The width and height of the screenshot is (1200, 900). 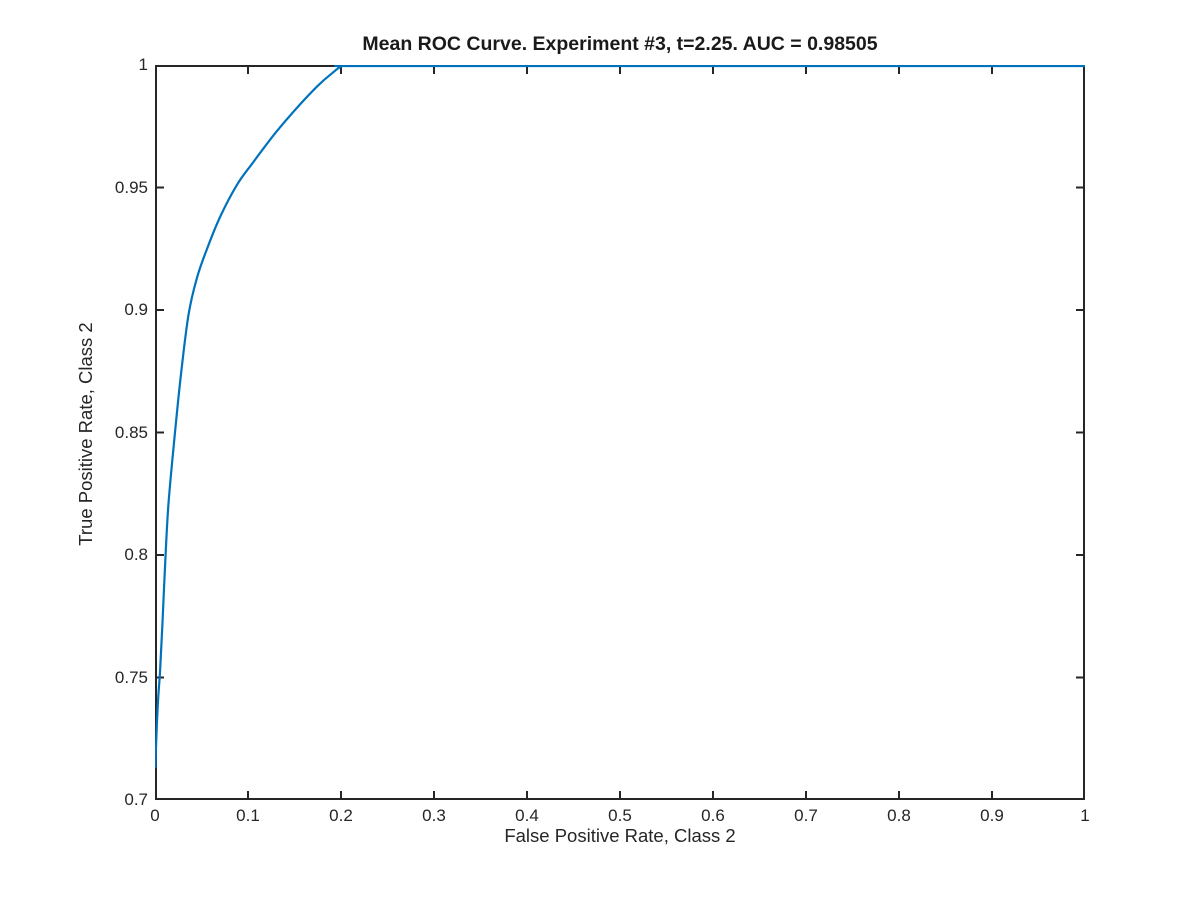 I want to click on y-tick-label: 1, so click(x=143, y=64).